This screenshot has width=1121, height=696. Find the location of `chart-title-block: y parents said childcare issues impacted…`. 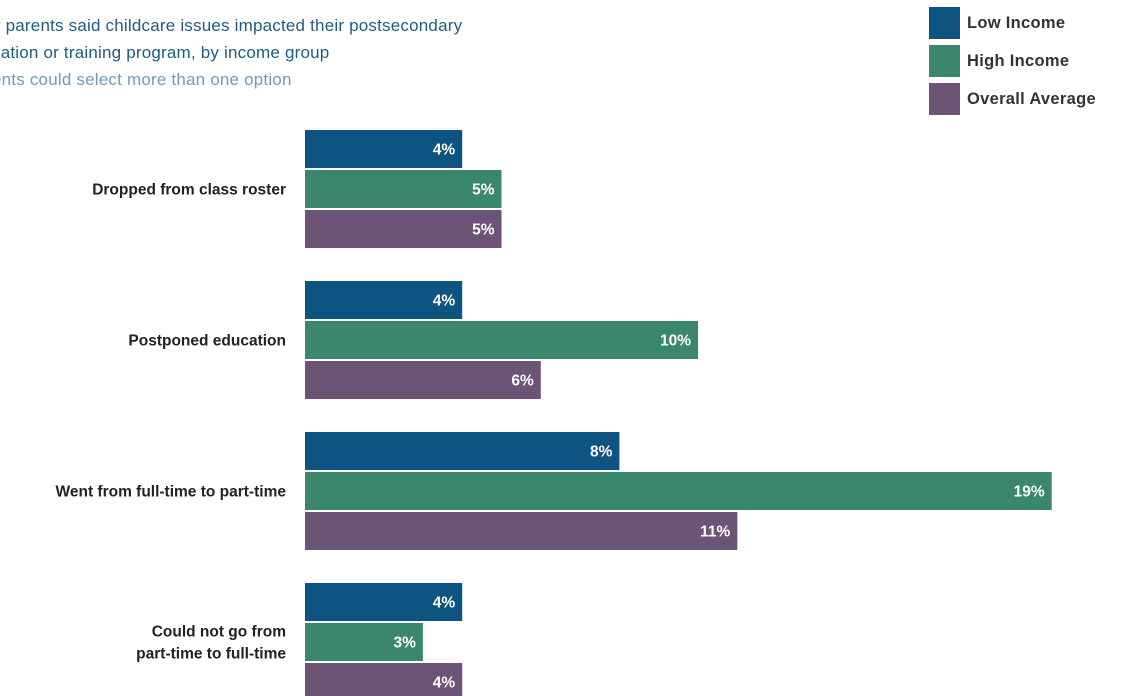

chart-title-block: y parents said childcare issues impacted… is located at coordinates (231, 52).